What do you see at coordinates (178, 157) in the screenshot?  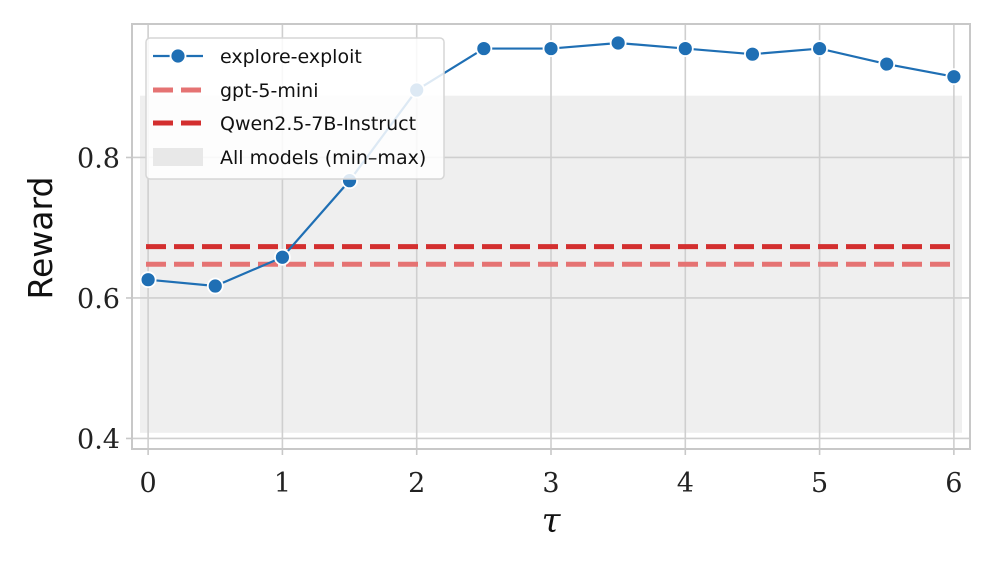 I see `legend-marker-all-models-min-max` at bounding box center [178, 157].